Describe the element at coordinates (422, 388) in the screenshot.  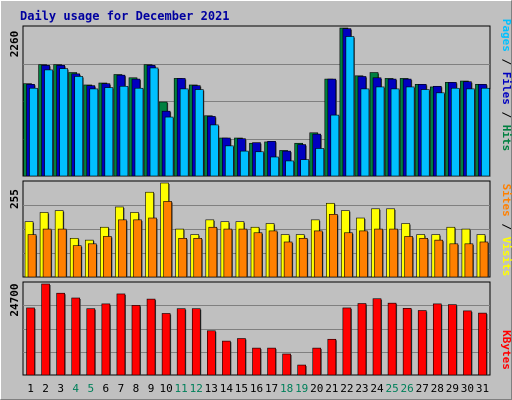
I see `x-tick-label-27: 27` at that location.